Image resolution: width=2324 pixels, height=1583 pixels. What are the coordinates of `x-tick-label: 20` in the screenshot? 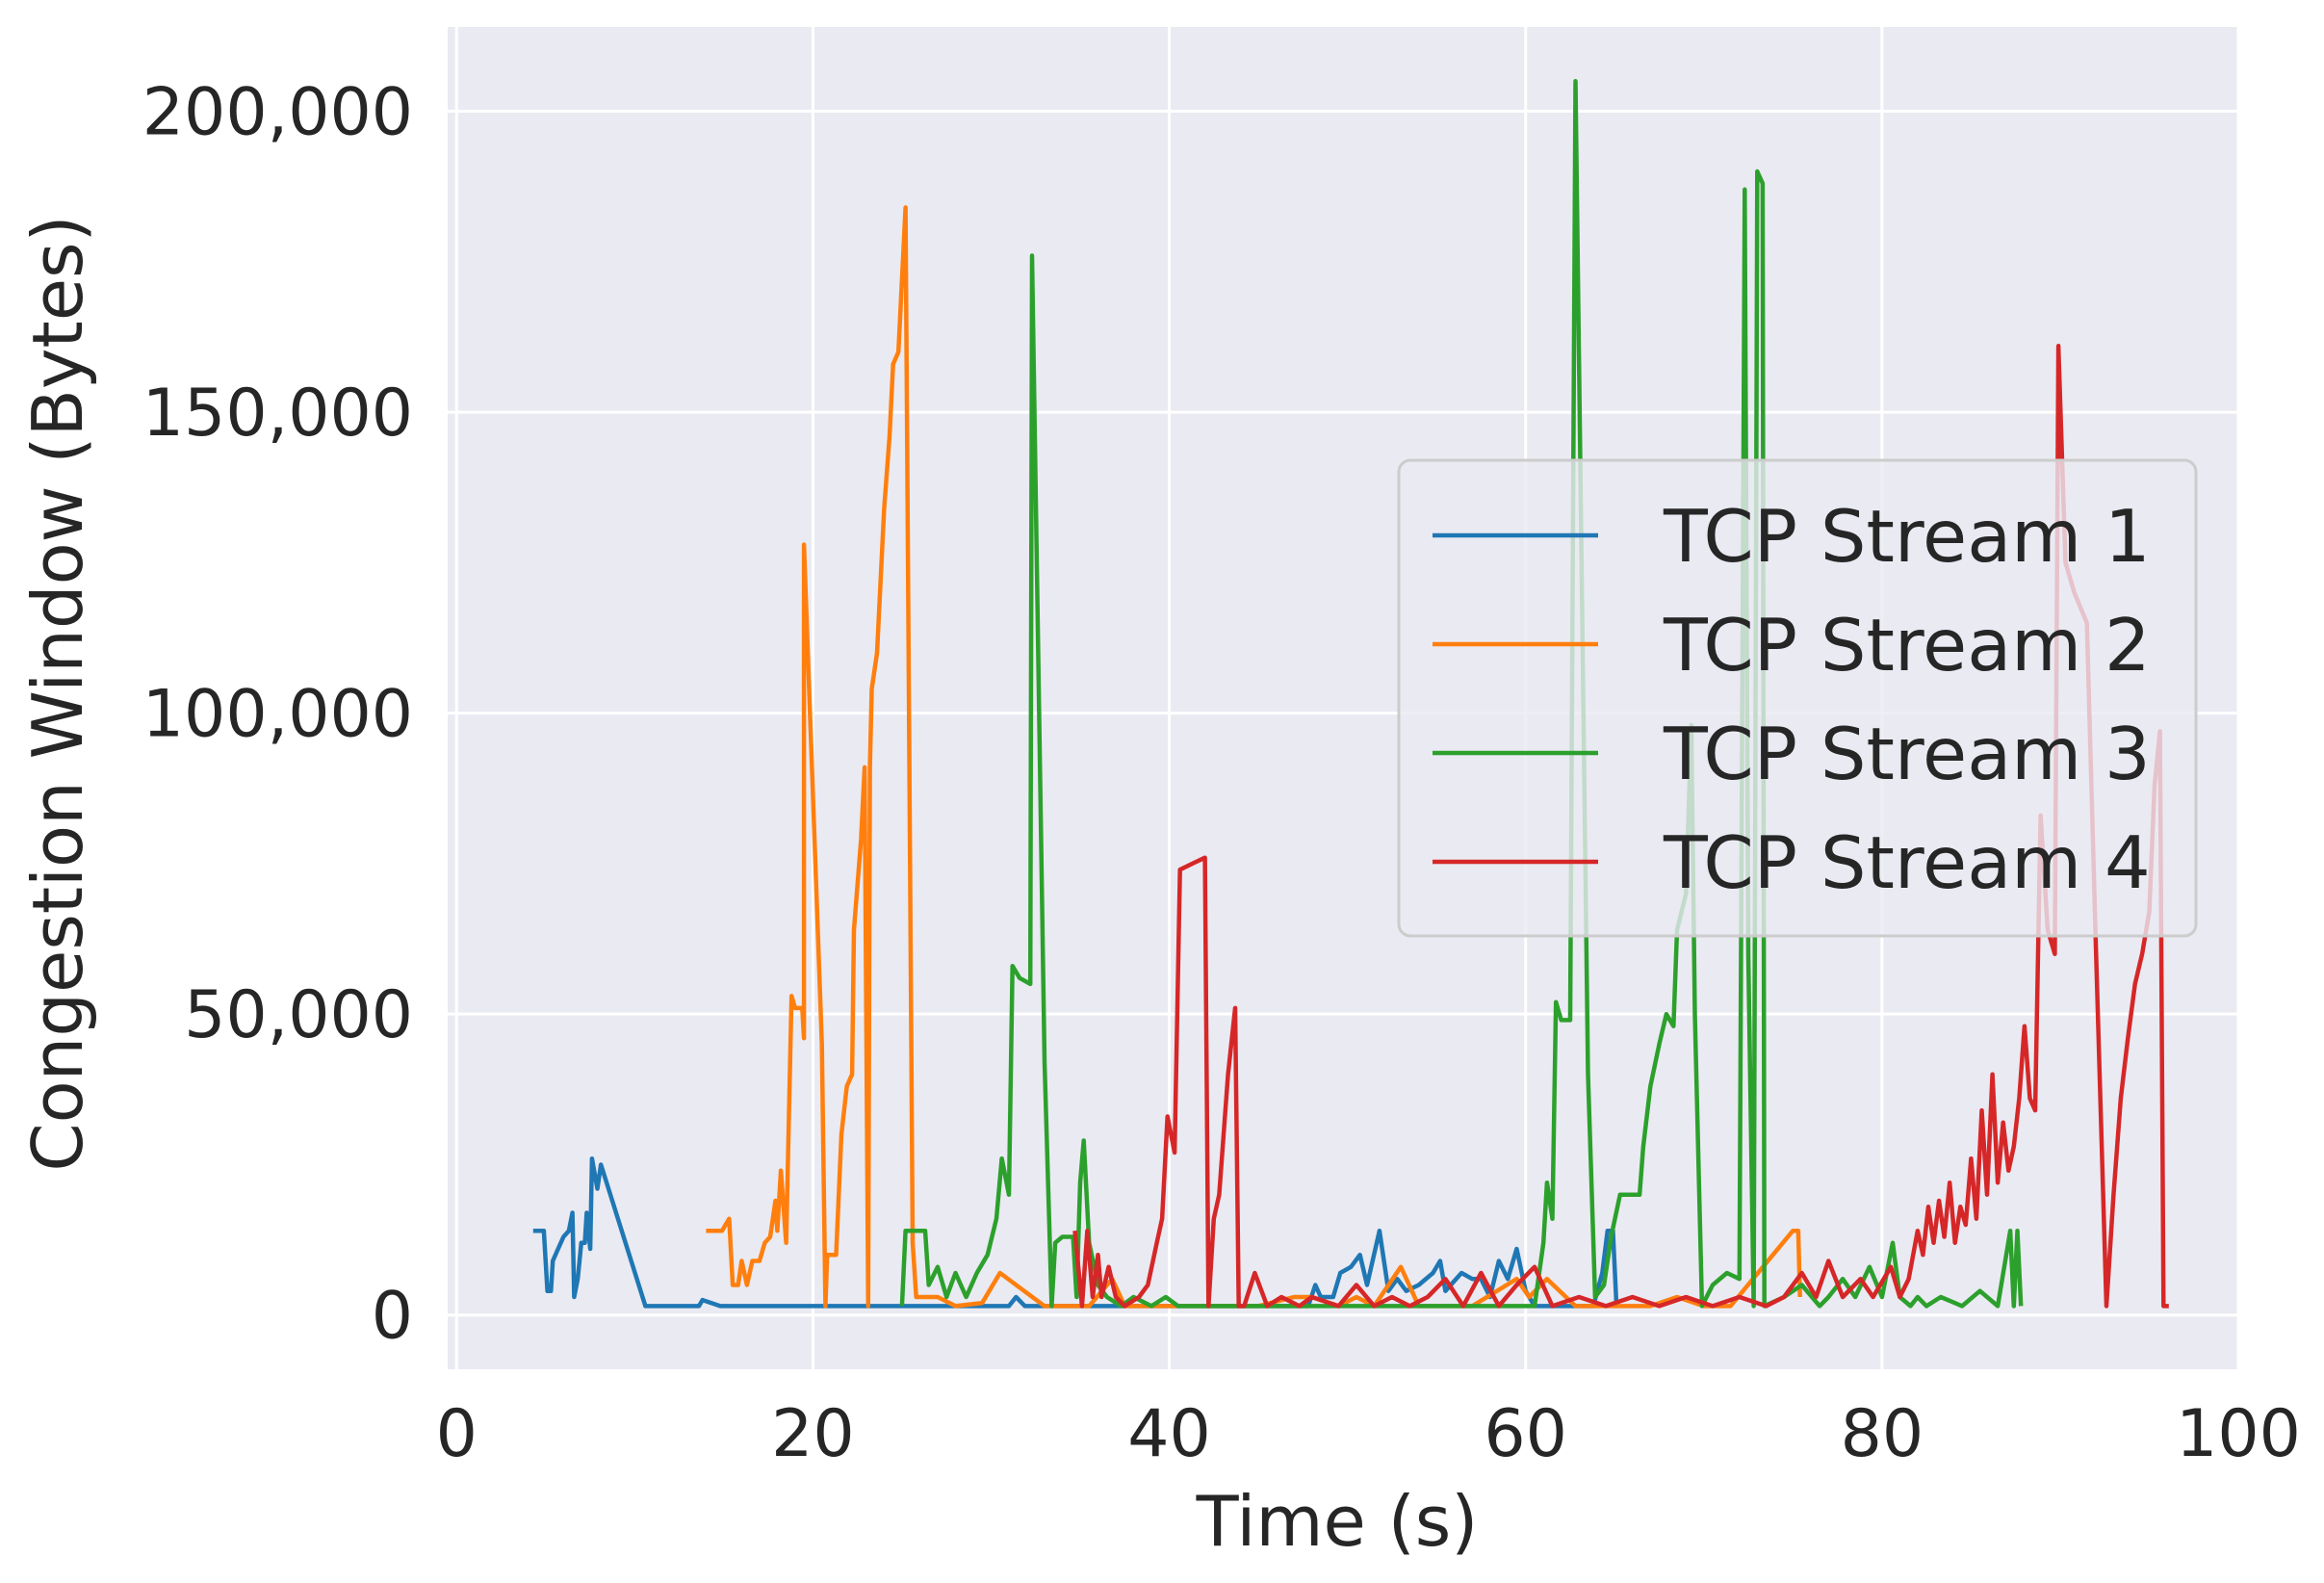 It's located at (813, 1434).